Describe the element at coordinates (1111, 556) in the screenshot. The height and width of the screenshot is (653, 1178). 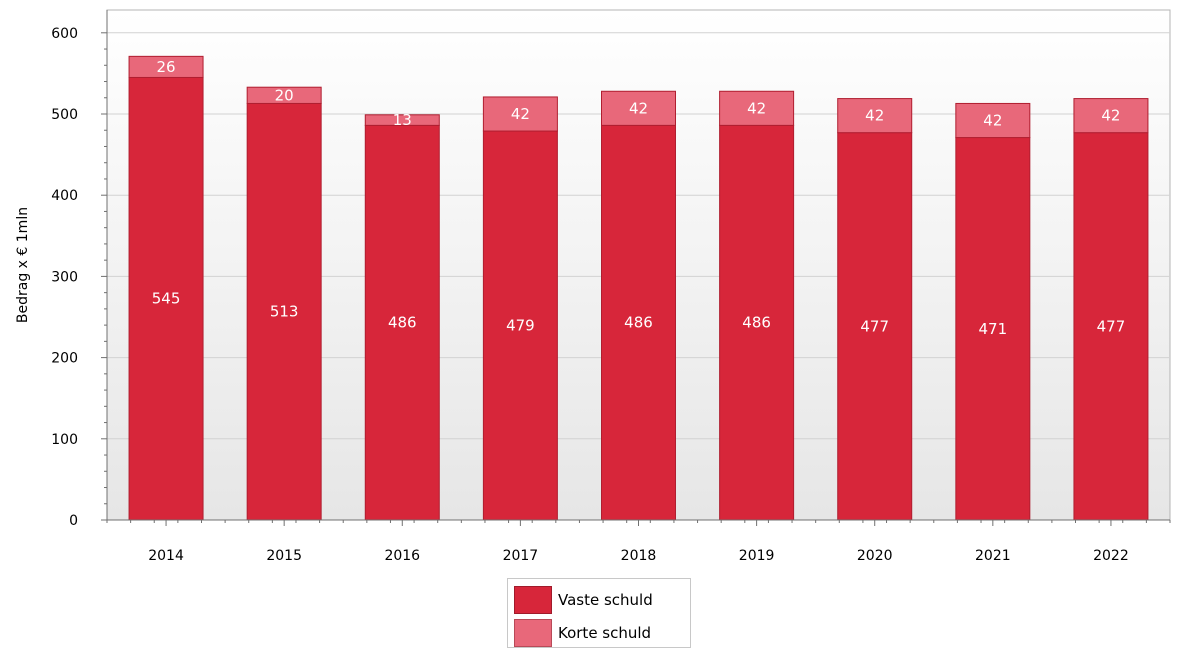
I see `x-tick-label-2022: 2022` at that location.